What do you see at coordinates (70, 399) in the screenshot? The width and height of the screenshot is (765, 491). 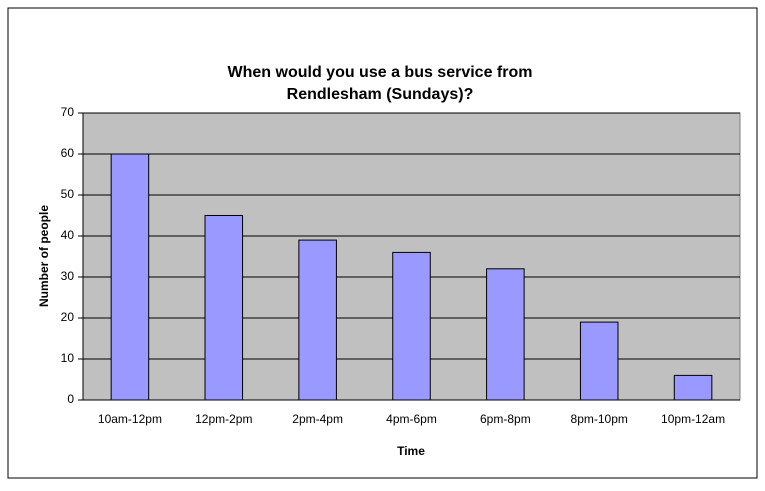 I see `y-tick-label: 0` at bounding box center [70, 399].